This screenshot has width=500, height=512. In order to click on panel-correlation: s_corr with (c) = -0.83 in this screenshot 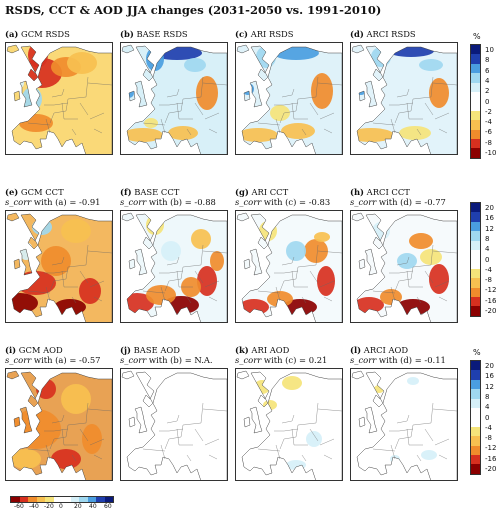, I will do `click(282, 202)`.